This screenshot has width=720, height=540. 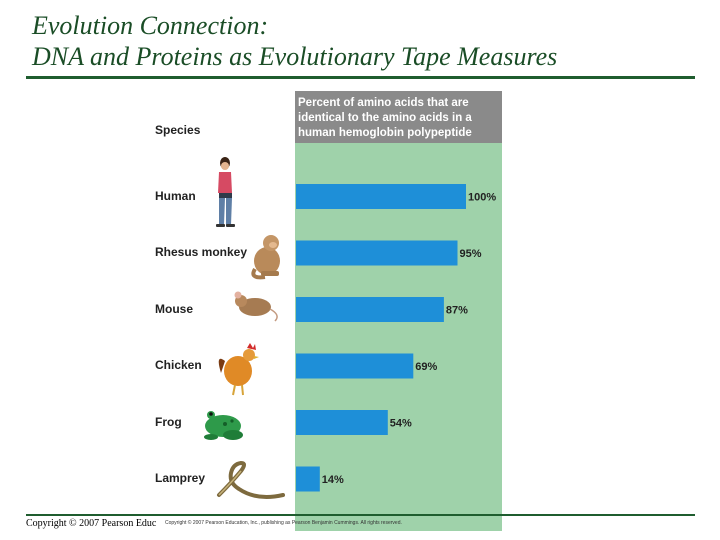 What do you see at coordinates (91, 523) in the screenshot?
I see `footer-copyright: Copyright © 2007 Pearson Educ` at bounding box center [91, 523].